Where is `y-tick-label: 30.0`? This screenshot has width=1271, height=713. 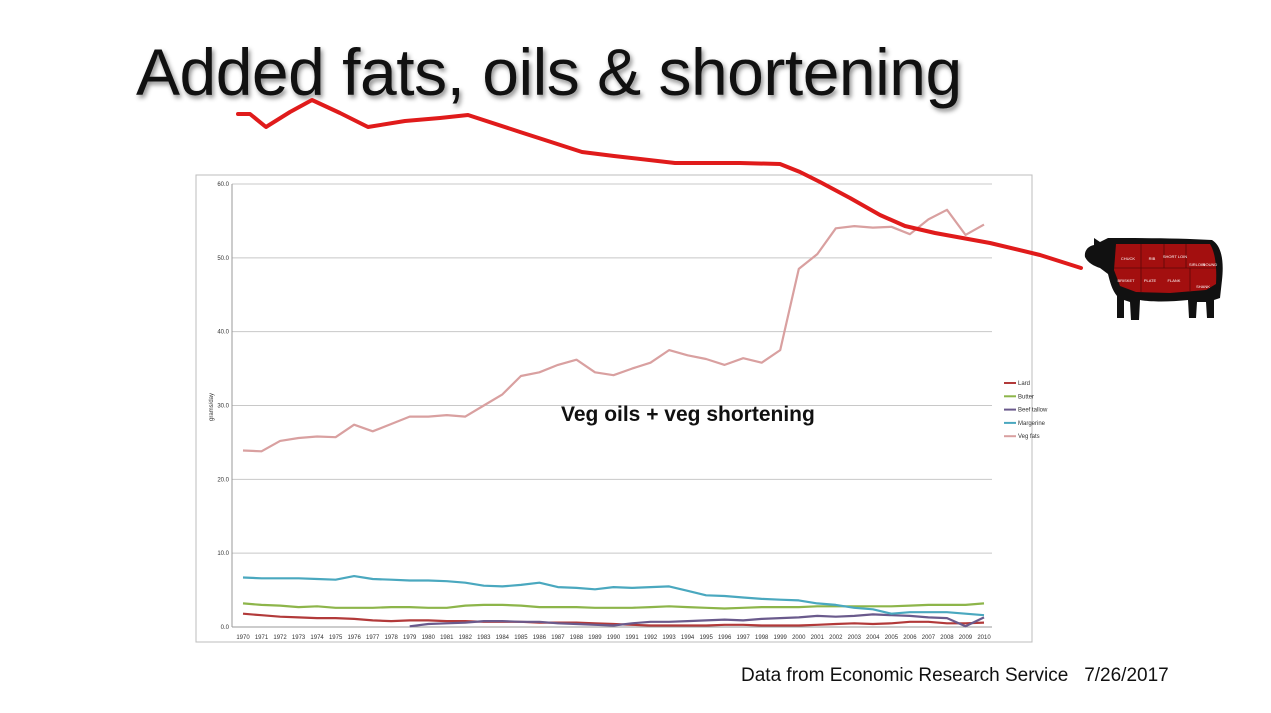
y-tick-label: 30.0 is located at coordinates (223, 407).